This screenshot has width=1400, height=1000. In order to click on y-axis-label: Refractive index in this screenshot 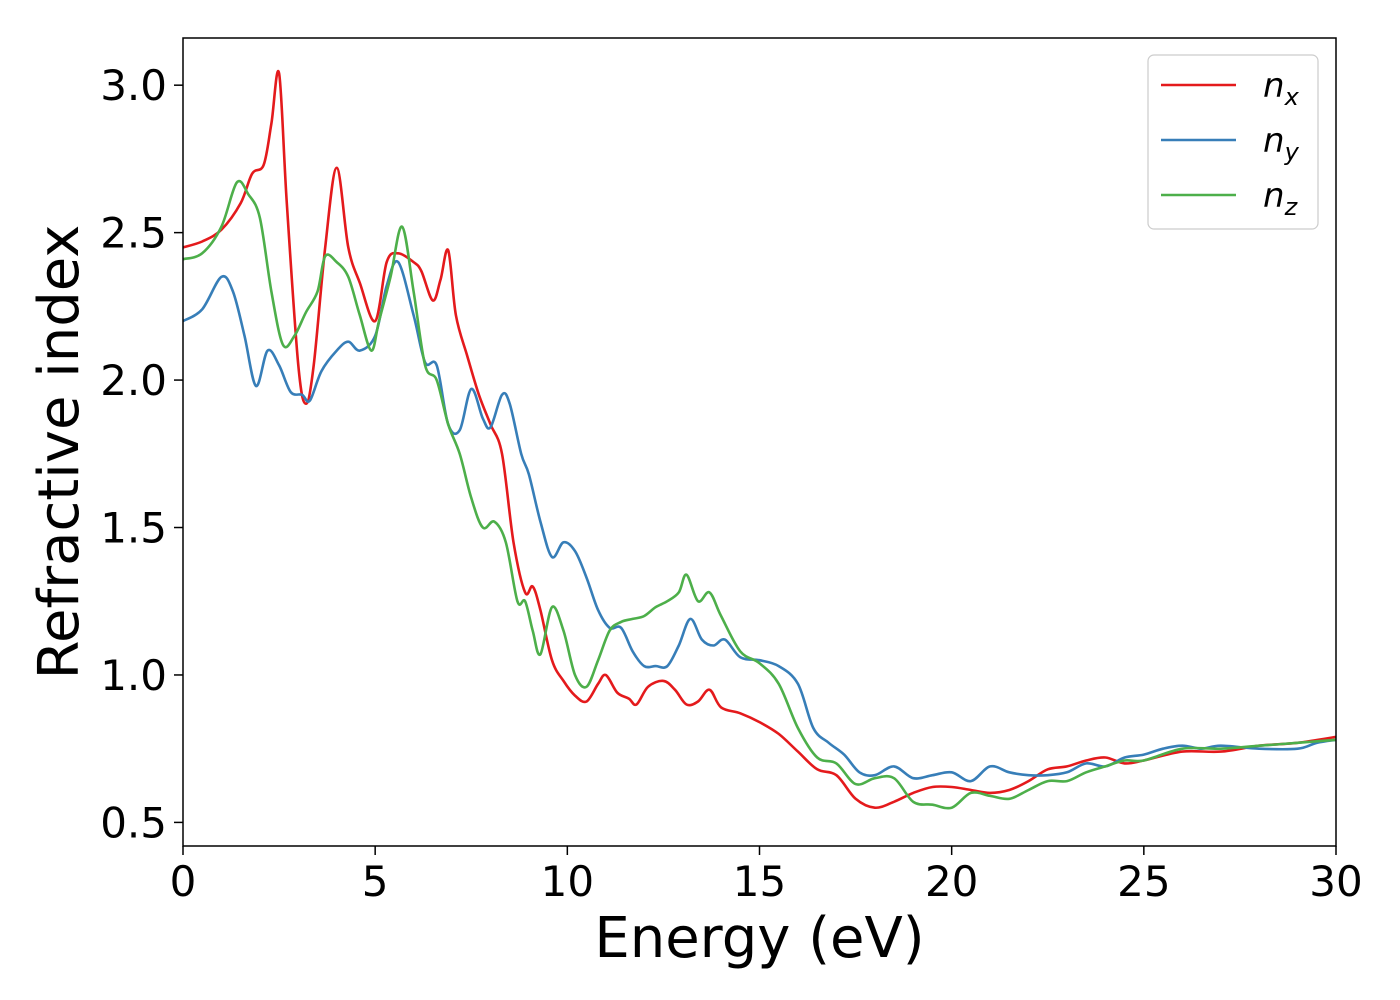, I will do `click(59, 452)`.